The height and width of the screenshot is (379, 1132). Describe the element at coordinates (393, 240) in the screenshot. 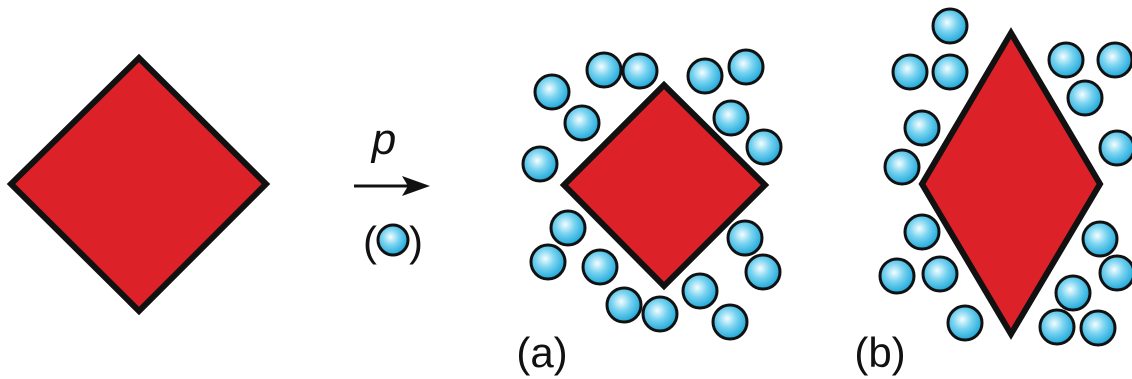

I see `particle-legend-icon` at that location.